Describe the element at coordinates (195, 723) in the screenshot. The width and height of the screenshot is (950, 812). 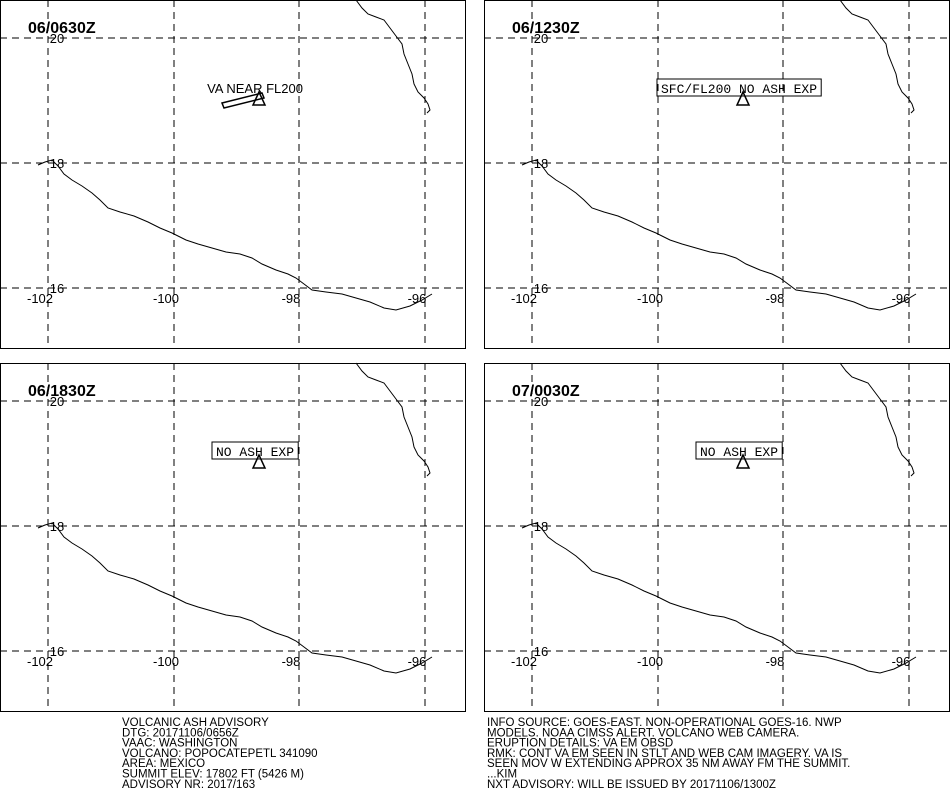
I see `advisory-line: VOLCANIC ASH ADVISORY` at that location.